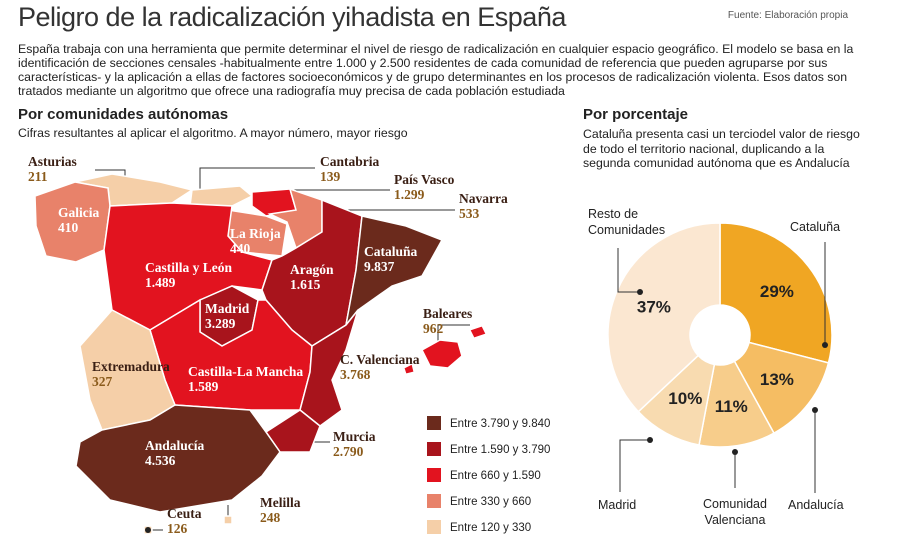 Image resolution: width=900 pixels, height=550 pixels. What do you see at coordinates (447, 313) in the screenshot?
I see `region-name: Baleares` at bounding box center [447, 313].